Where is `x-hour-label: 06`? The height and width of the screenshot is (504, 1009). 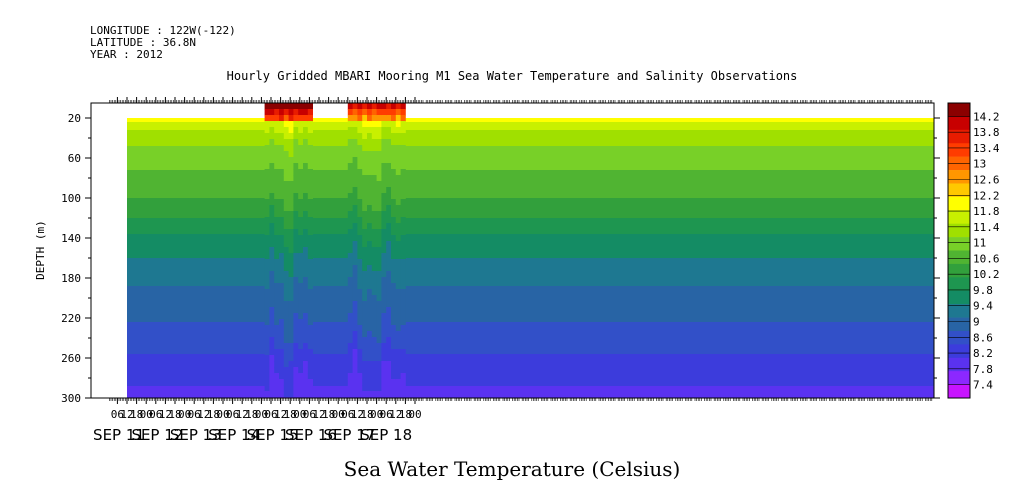 x-hour-label: 06 is located at coordinates (155, 414).